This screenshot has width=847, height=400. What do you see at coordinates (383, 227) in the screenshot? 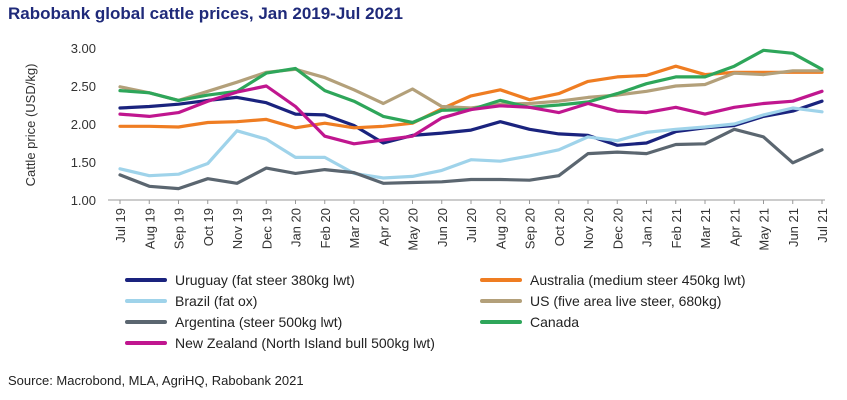
I see `x-tick-label: Apr 20` at bounding box center [383, 227].